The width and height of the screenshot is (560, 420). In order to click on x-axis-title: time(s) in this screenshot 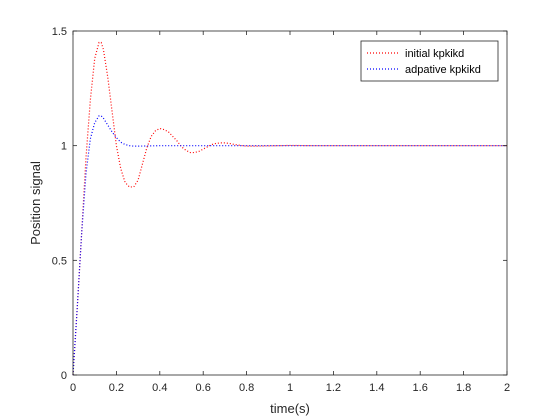, I will do `click(290, 408)`.